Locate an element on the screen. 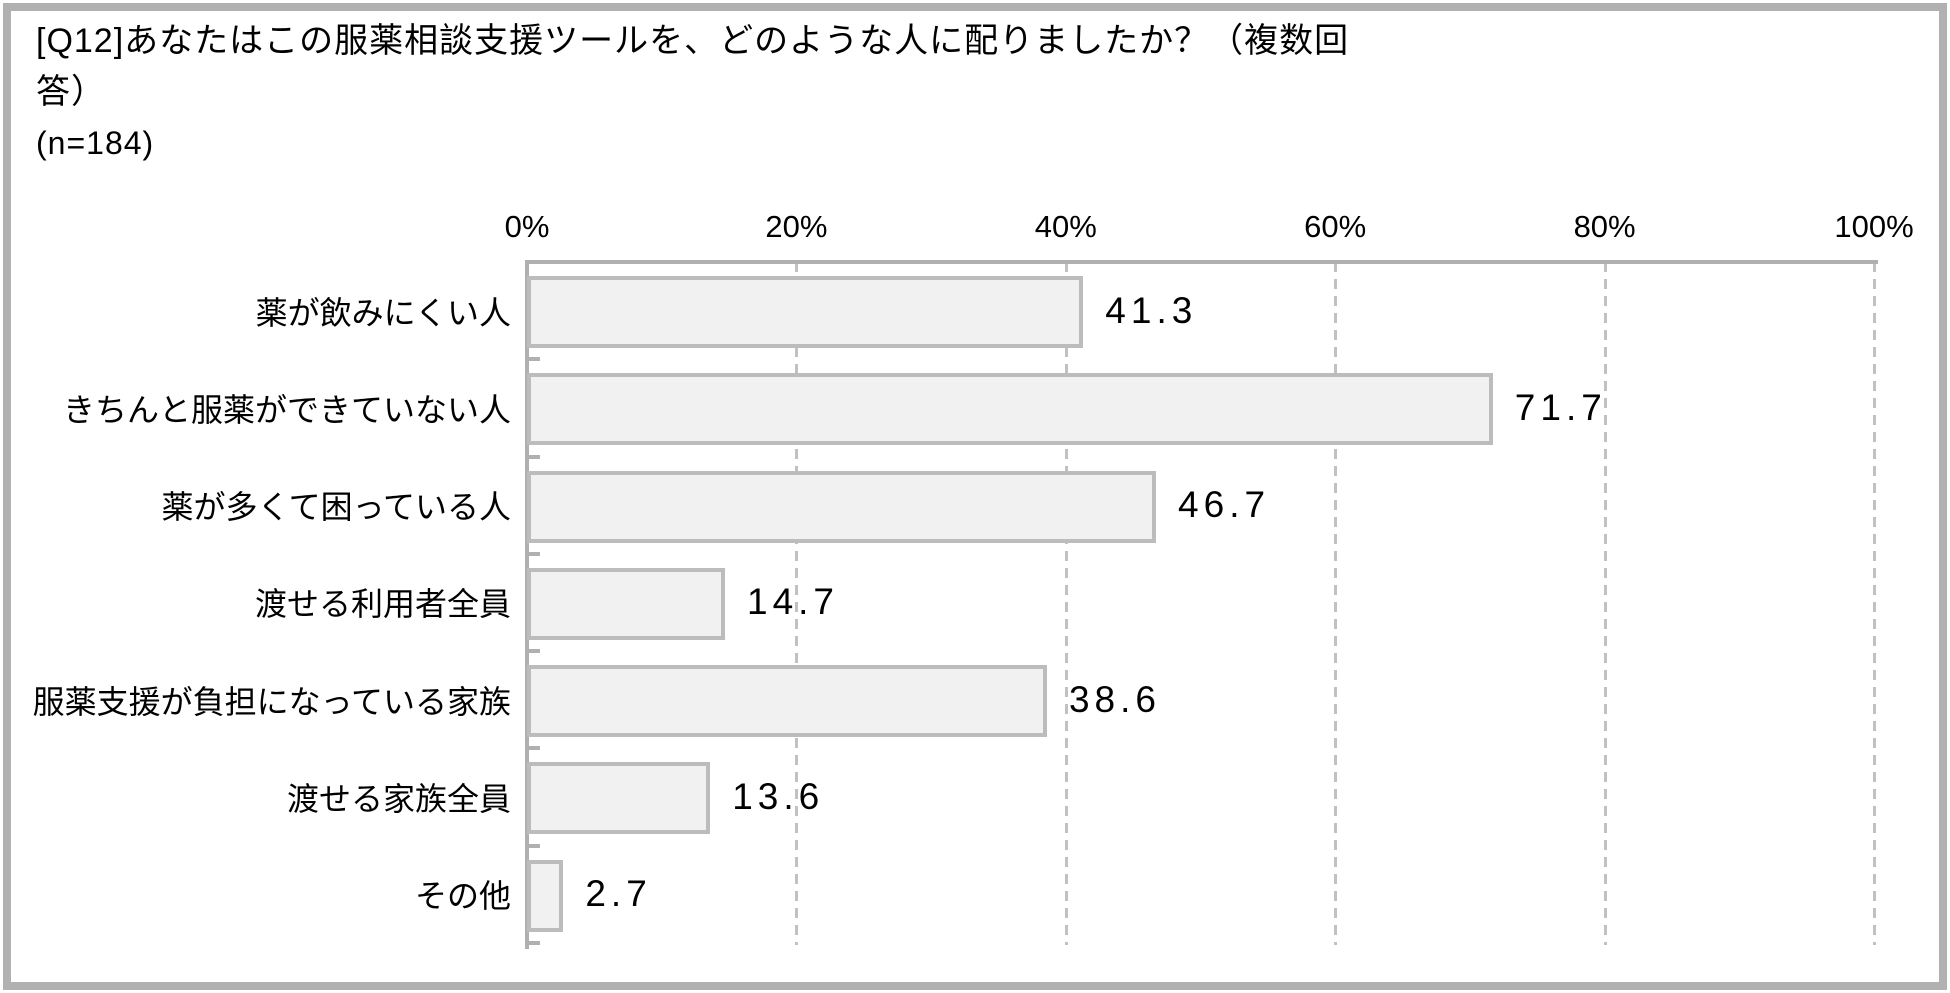 Image resolution: width=1950 pixels, height=993 pixels. category-label: 服薬支援が負担になっている家族 is located at coordinates (271, 701).